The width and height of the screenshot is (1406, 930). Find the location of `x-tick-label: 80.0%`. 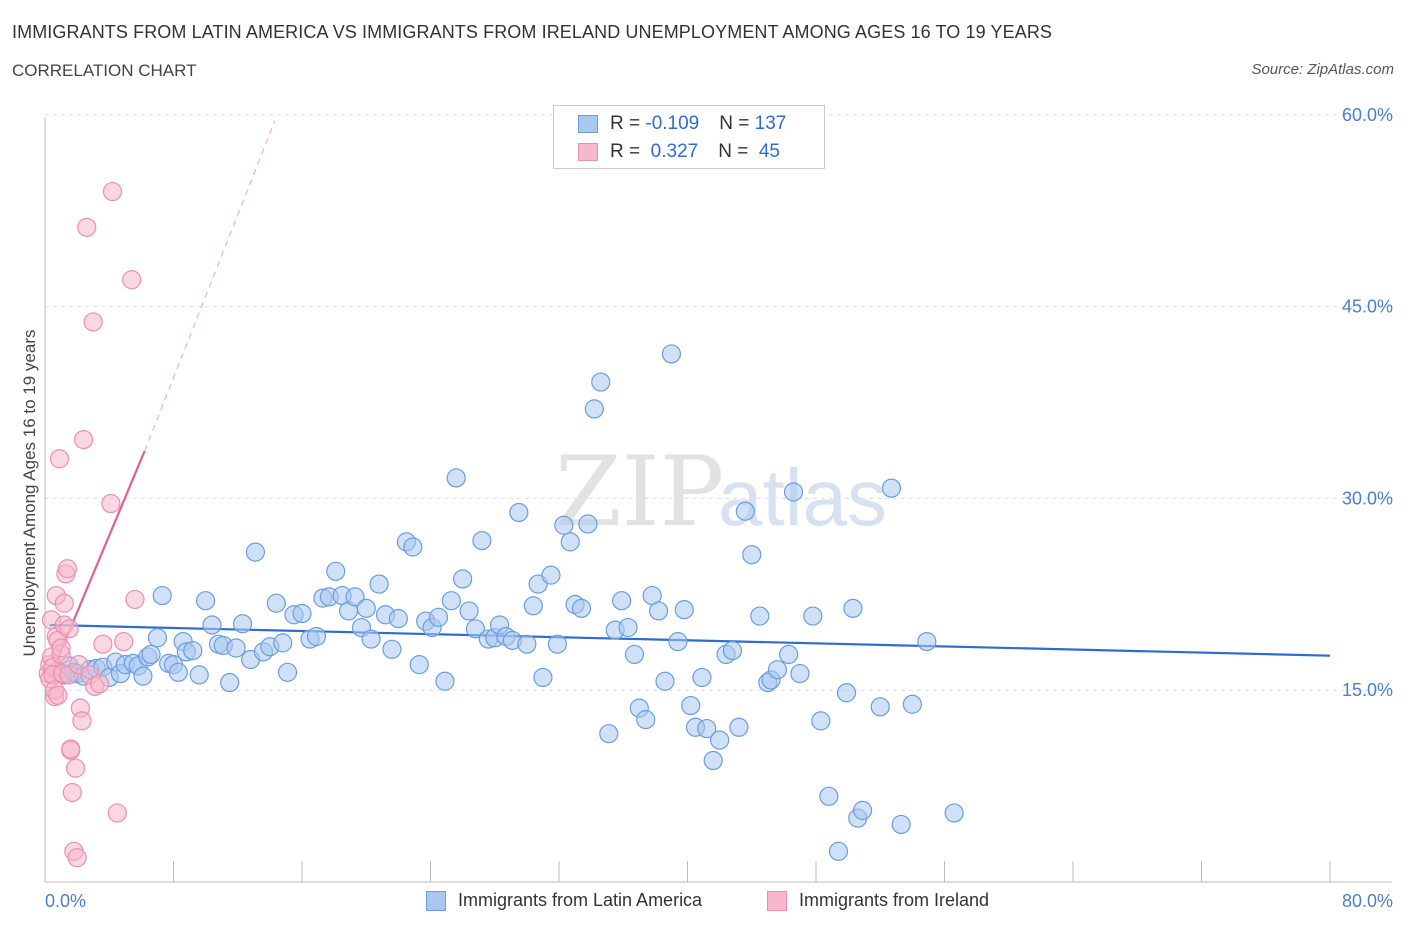

x-tick-label: 80.0% is located at coordinates (1367, 901).